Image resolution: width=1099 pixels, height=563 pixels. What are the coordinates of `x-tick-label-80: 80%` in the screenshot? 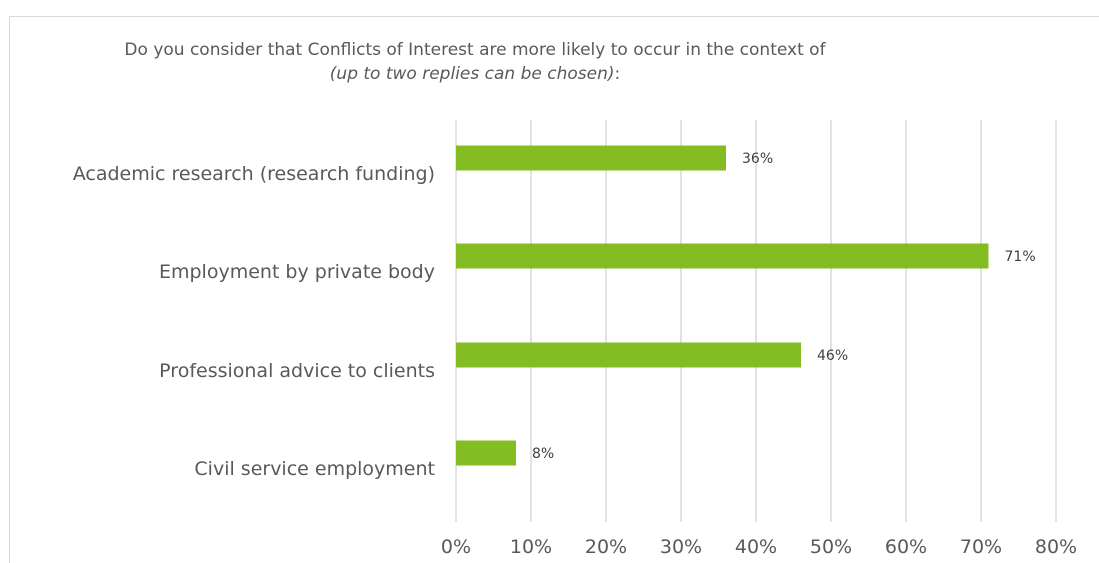 It's located at (1056, 547).